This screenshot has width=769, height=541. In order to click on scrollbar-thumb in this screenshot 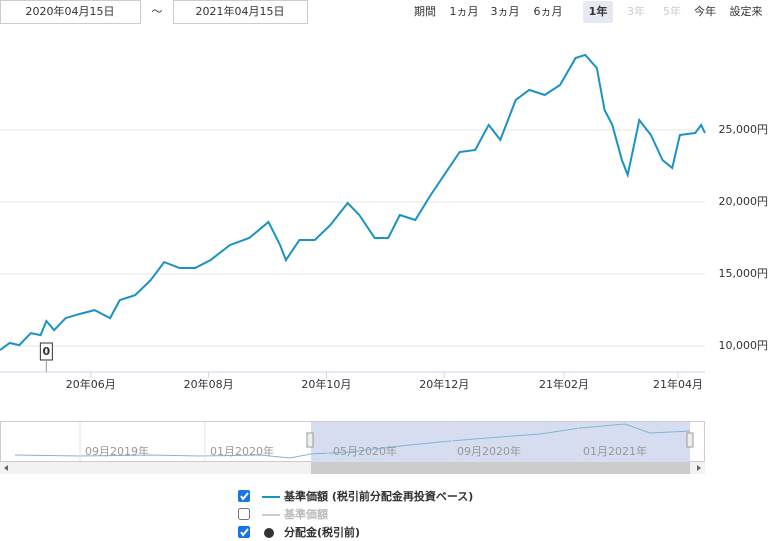, I will do `click(500, 468)`.